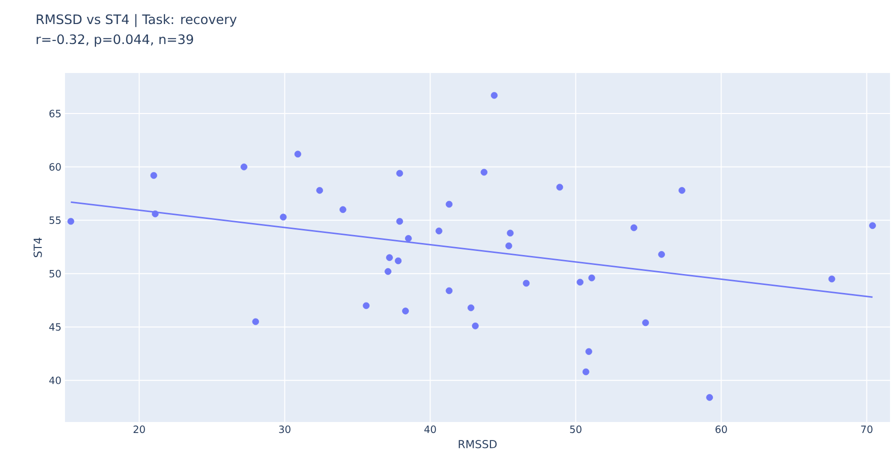  I want to click on x-tick-label: 20, so click(139, 430).